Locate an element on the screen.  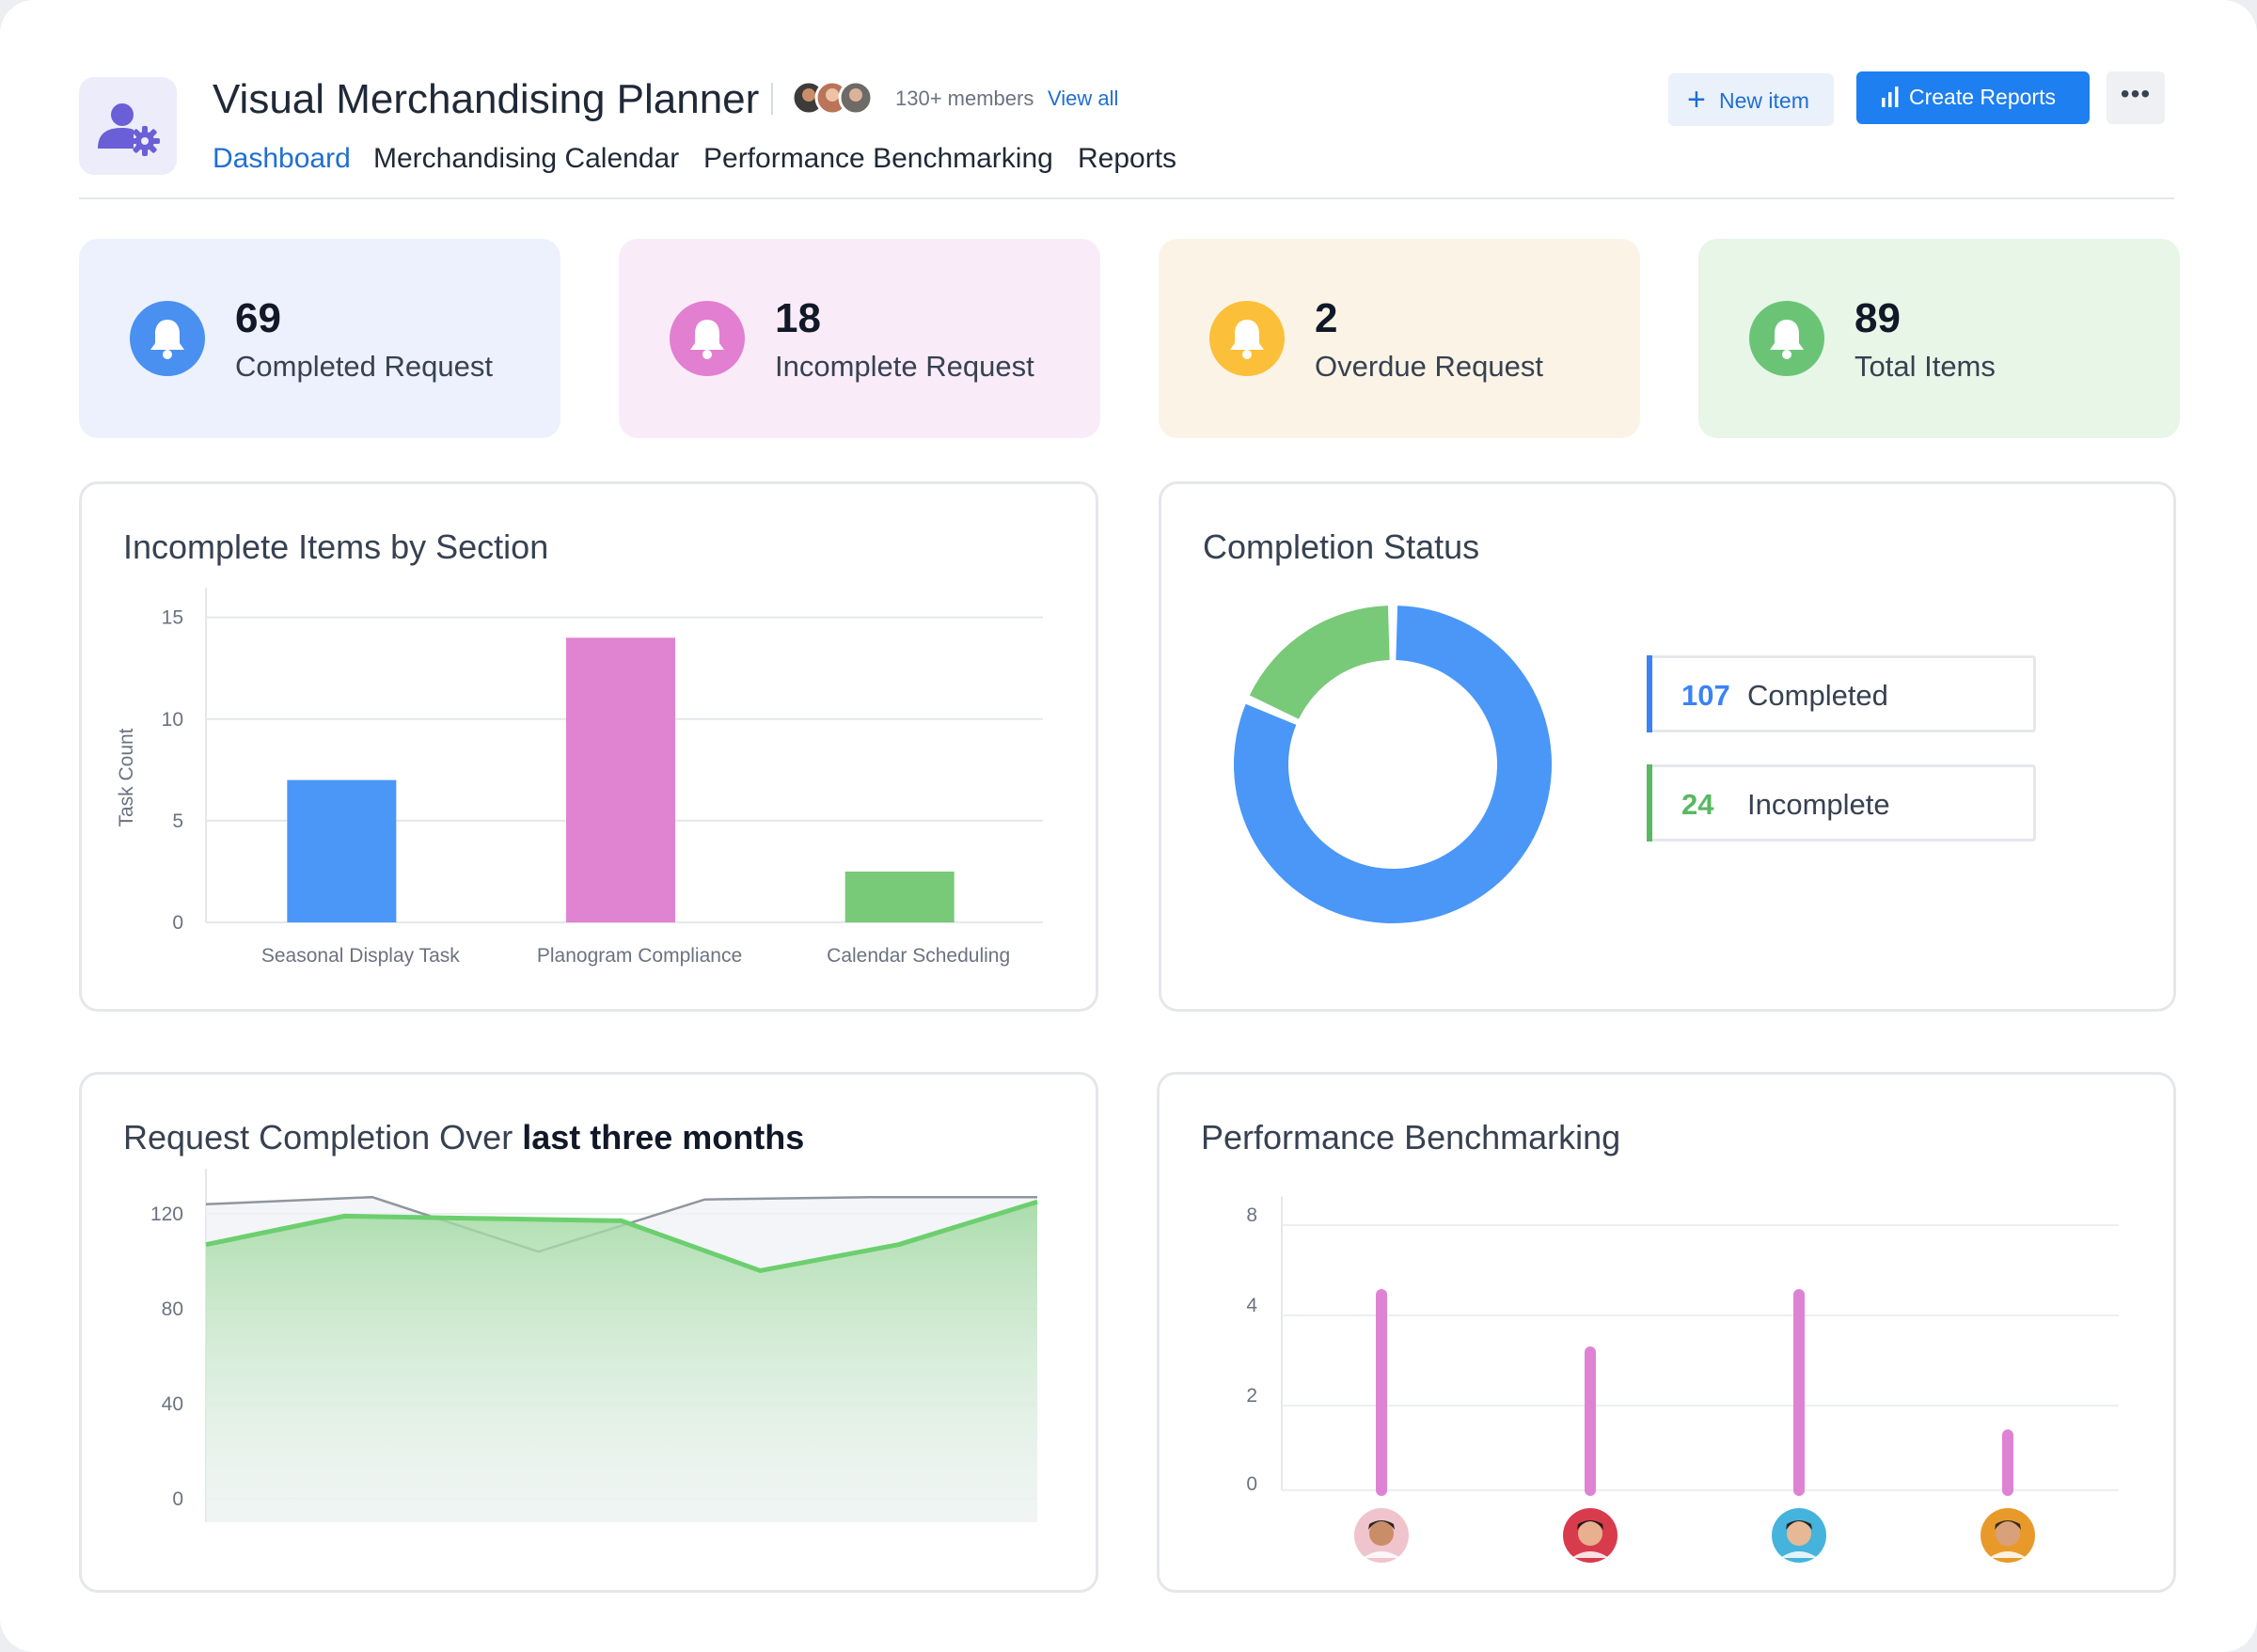
bar-chart-icon is located at coordinates (1891, 97).